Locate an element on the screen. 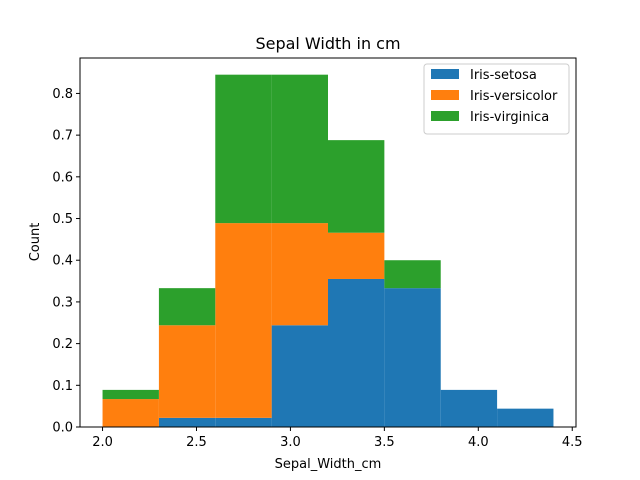  y-tick-label: 0.3 is located at coordinates (62, 302).